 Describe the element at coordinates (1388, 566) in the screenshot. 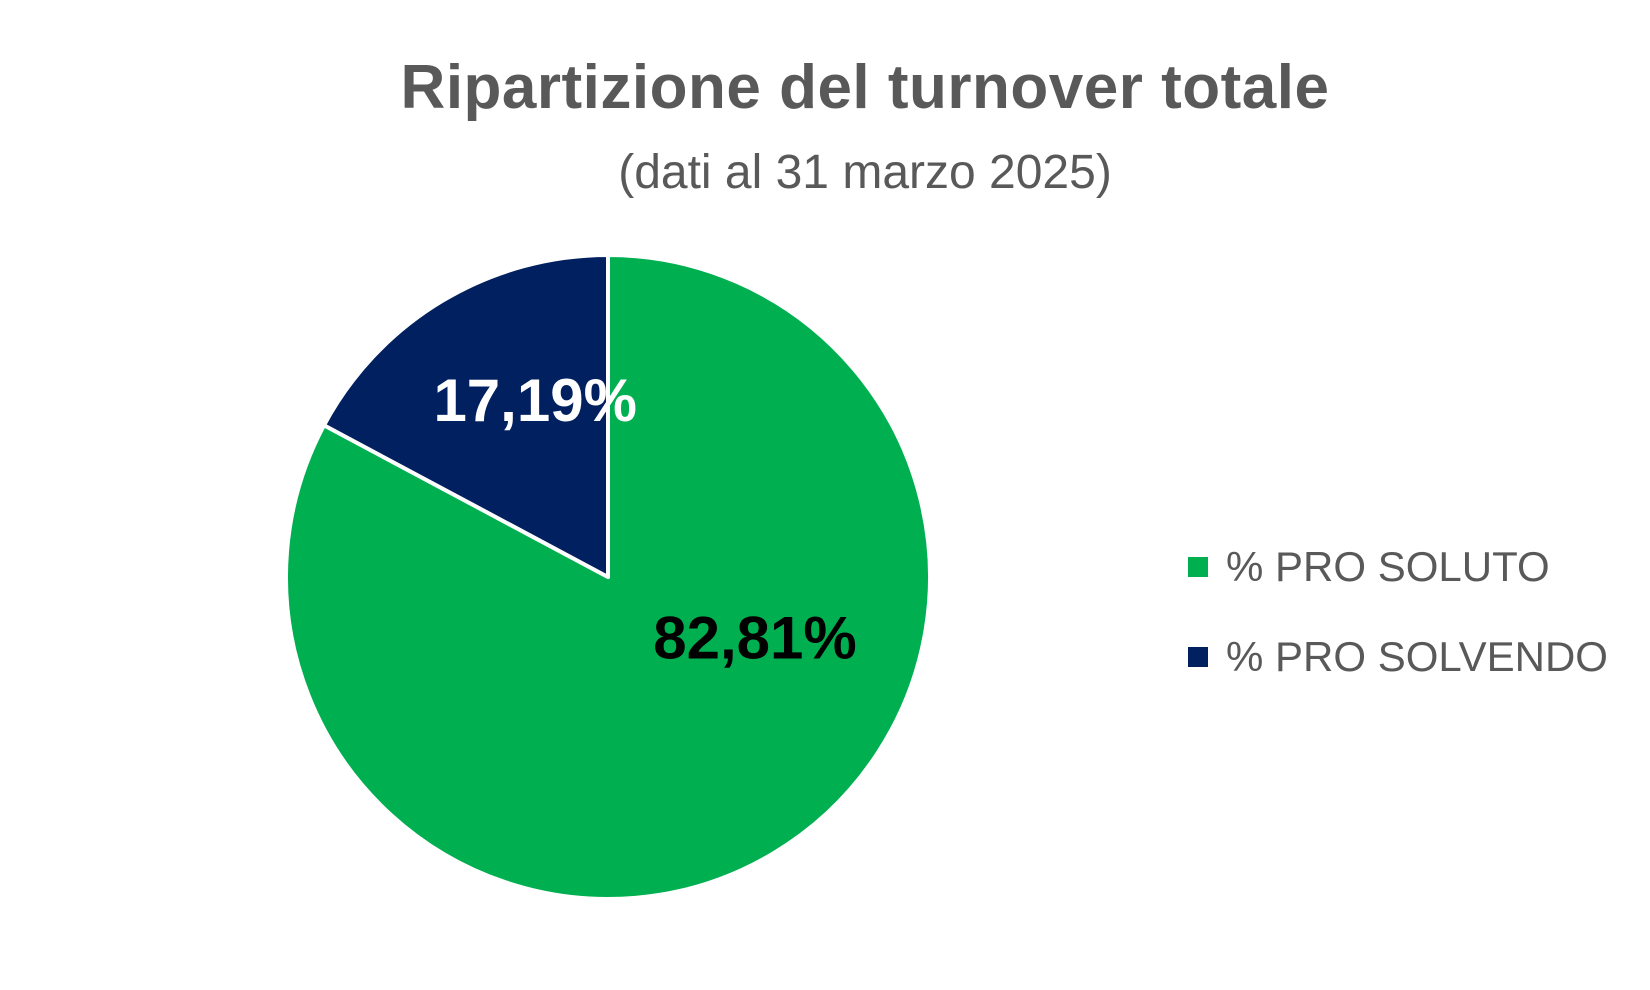

I see `legend-label-pro-soluto: % PRO SOLUTO` at that location.